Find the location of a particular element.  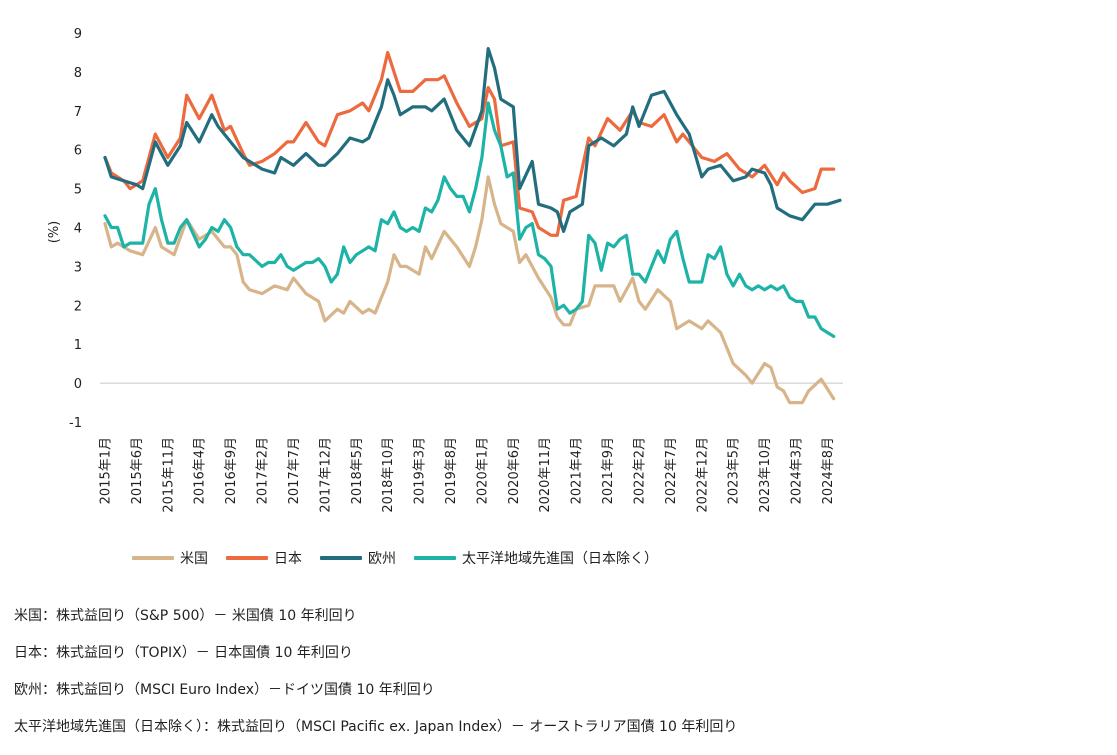

y-tick-label: 0 is located at coordinates (78, 384).